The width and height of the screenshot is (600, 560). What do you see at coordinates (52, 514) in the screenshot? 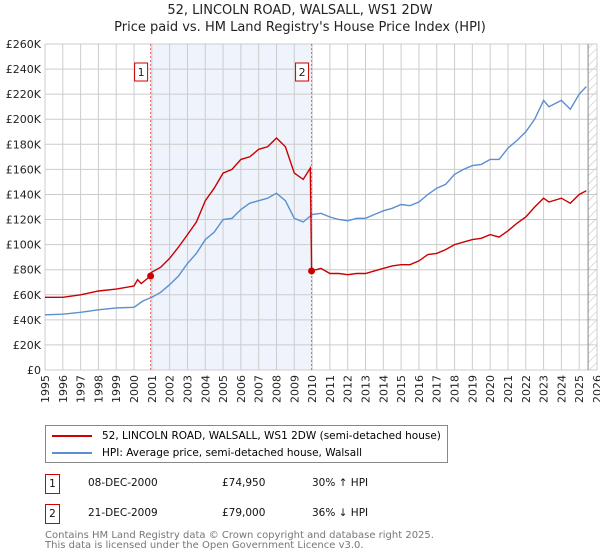
I see `transaction-marker: 2` at bounding box center [52, 514].